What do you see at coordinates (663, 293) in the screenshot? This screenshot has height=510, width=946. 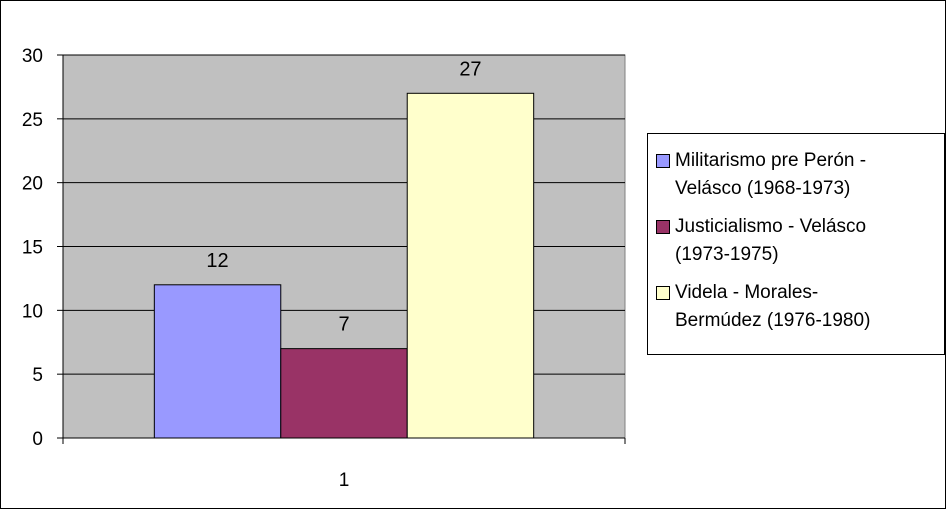 I see `legend-swatch-videla` at bounding box center [663, 293].